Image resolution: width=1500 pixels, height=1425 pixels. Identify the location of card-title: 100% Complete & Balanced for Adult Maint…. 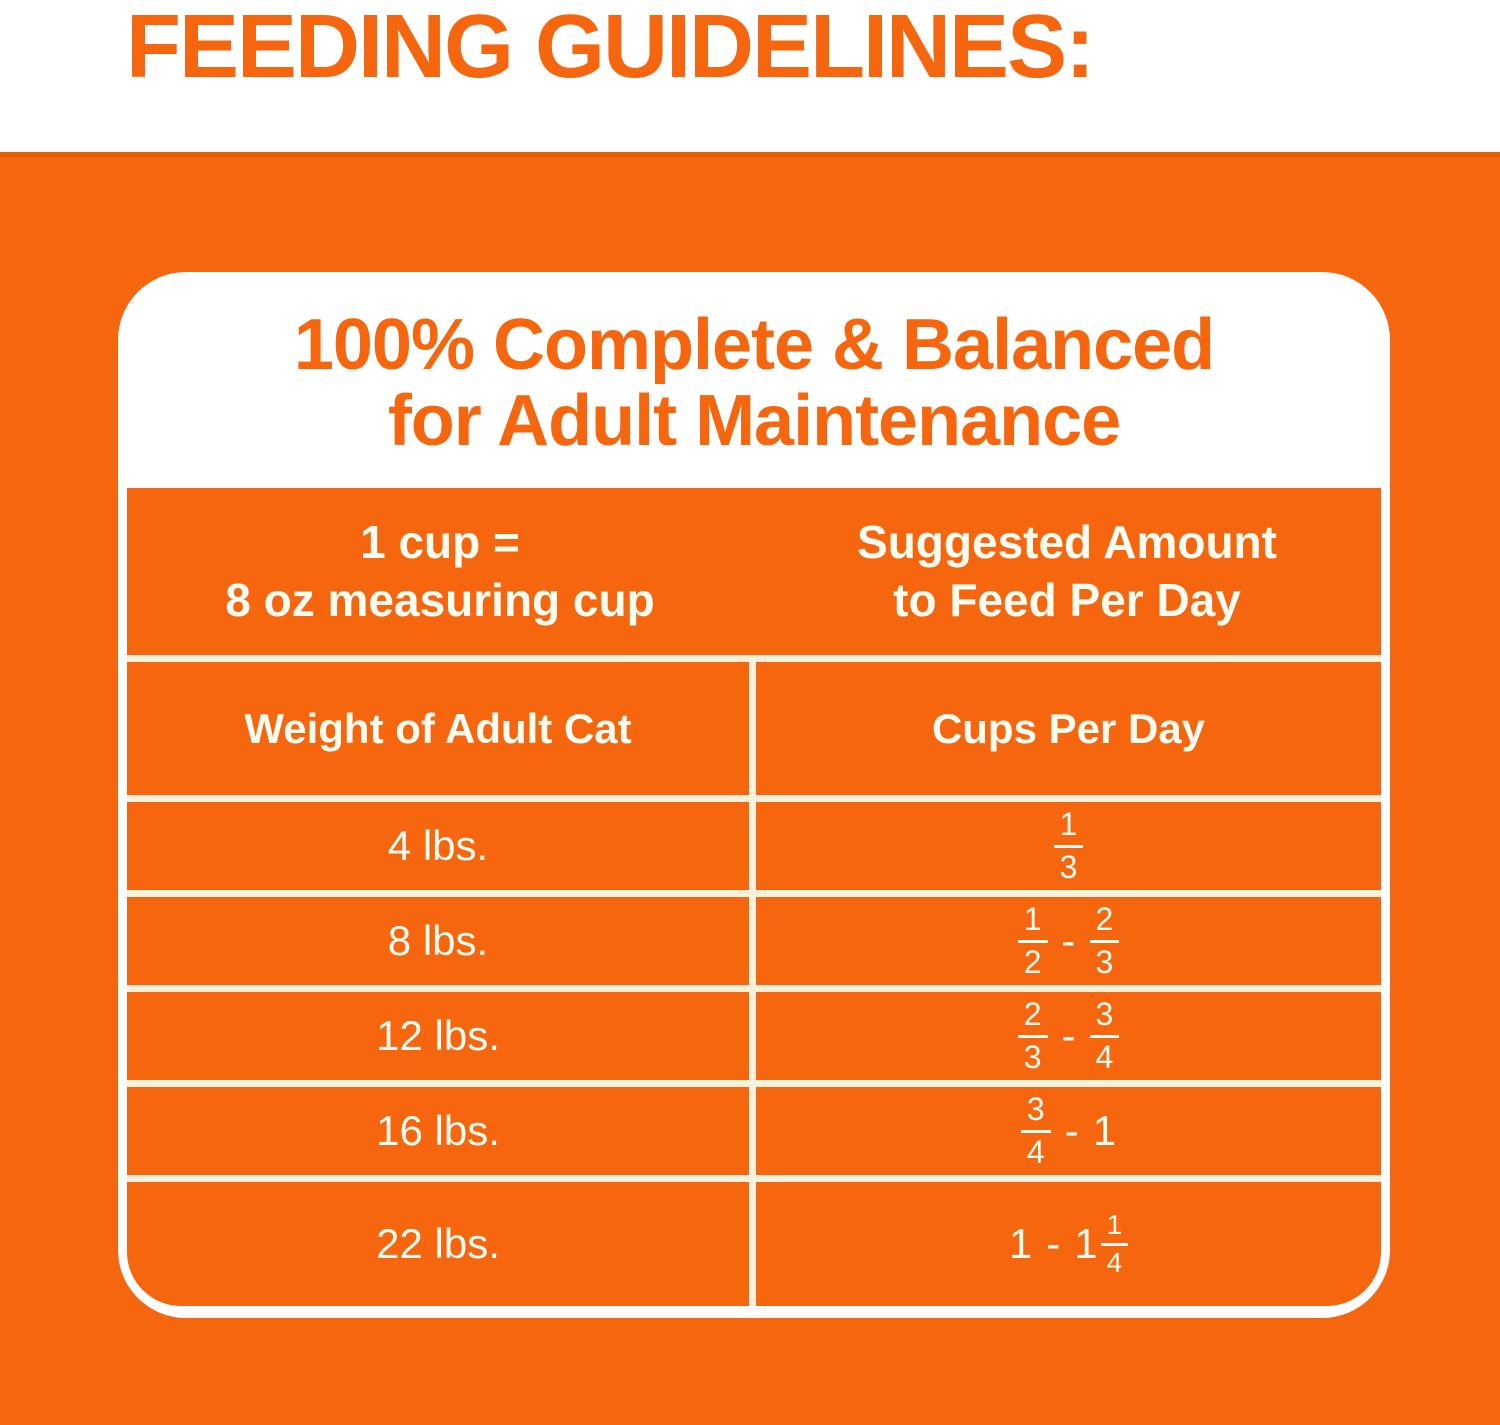
(754, 365).